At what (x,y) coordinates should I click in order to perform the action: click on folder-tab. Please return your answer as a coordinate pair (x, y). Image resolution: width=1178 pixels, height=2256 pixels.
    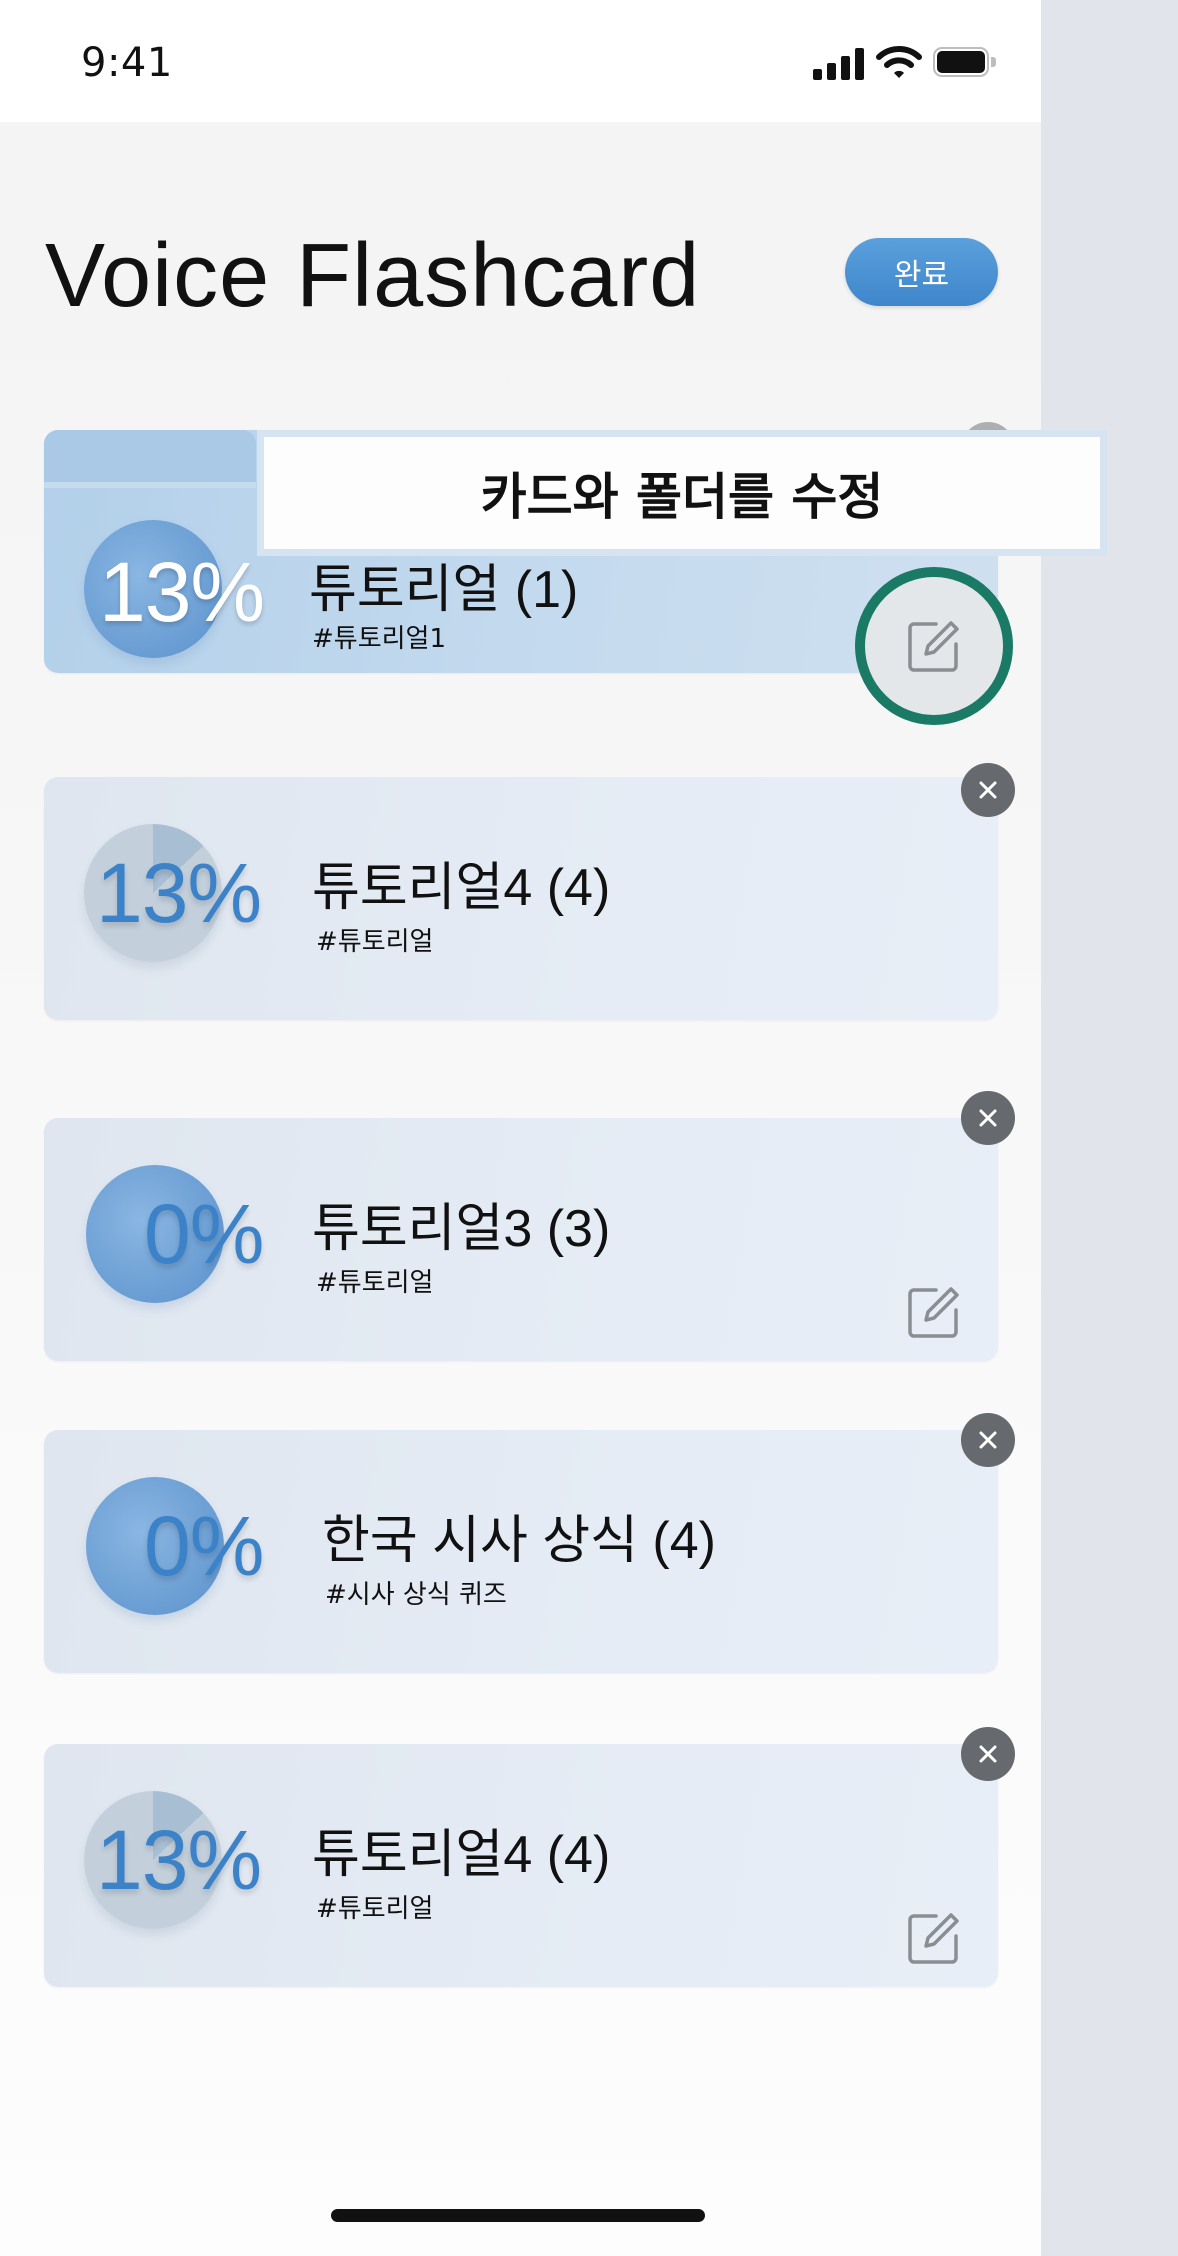
    Looking at the image, I should click on (150, 457).